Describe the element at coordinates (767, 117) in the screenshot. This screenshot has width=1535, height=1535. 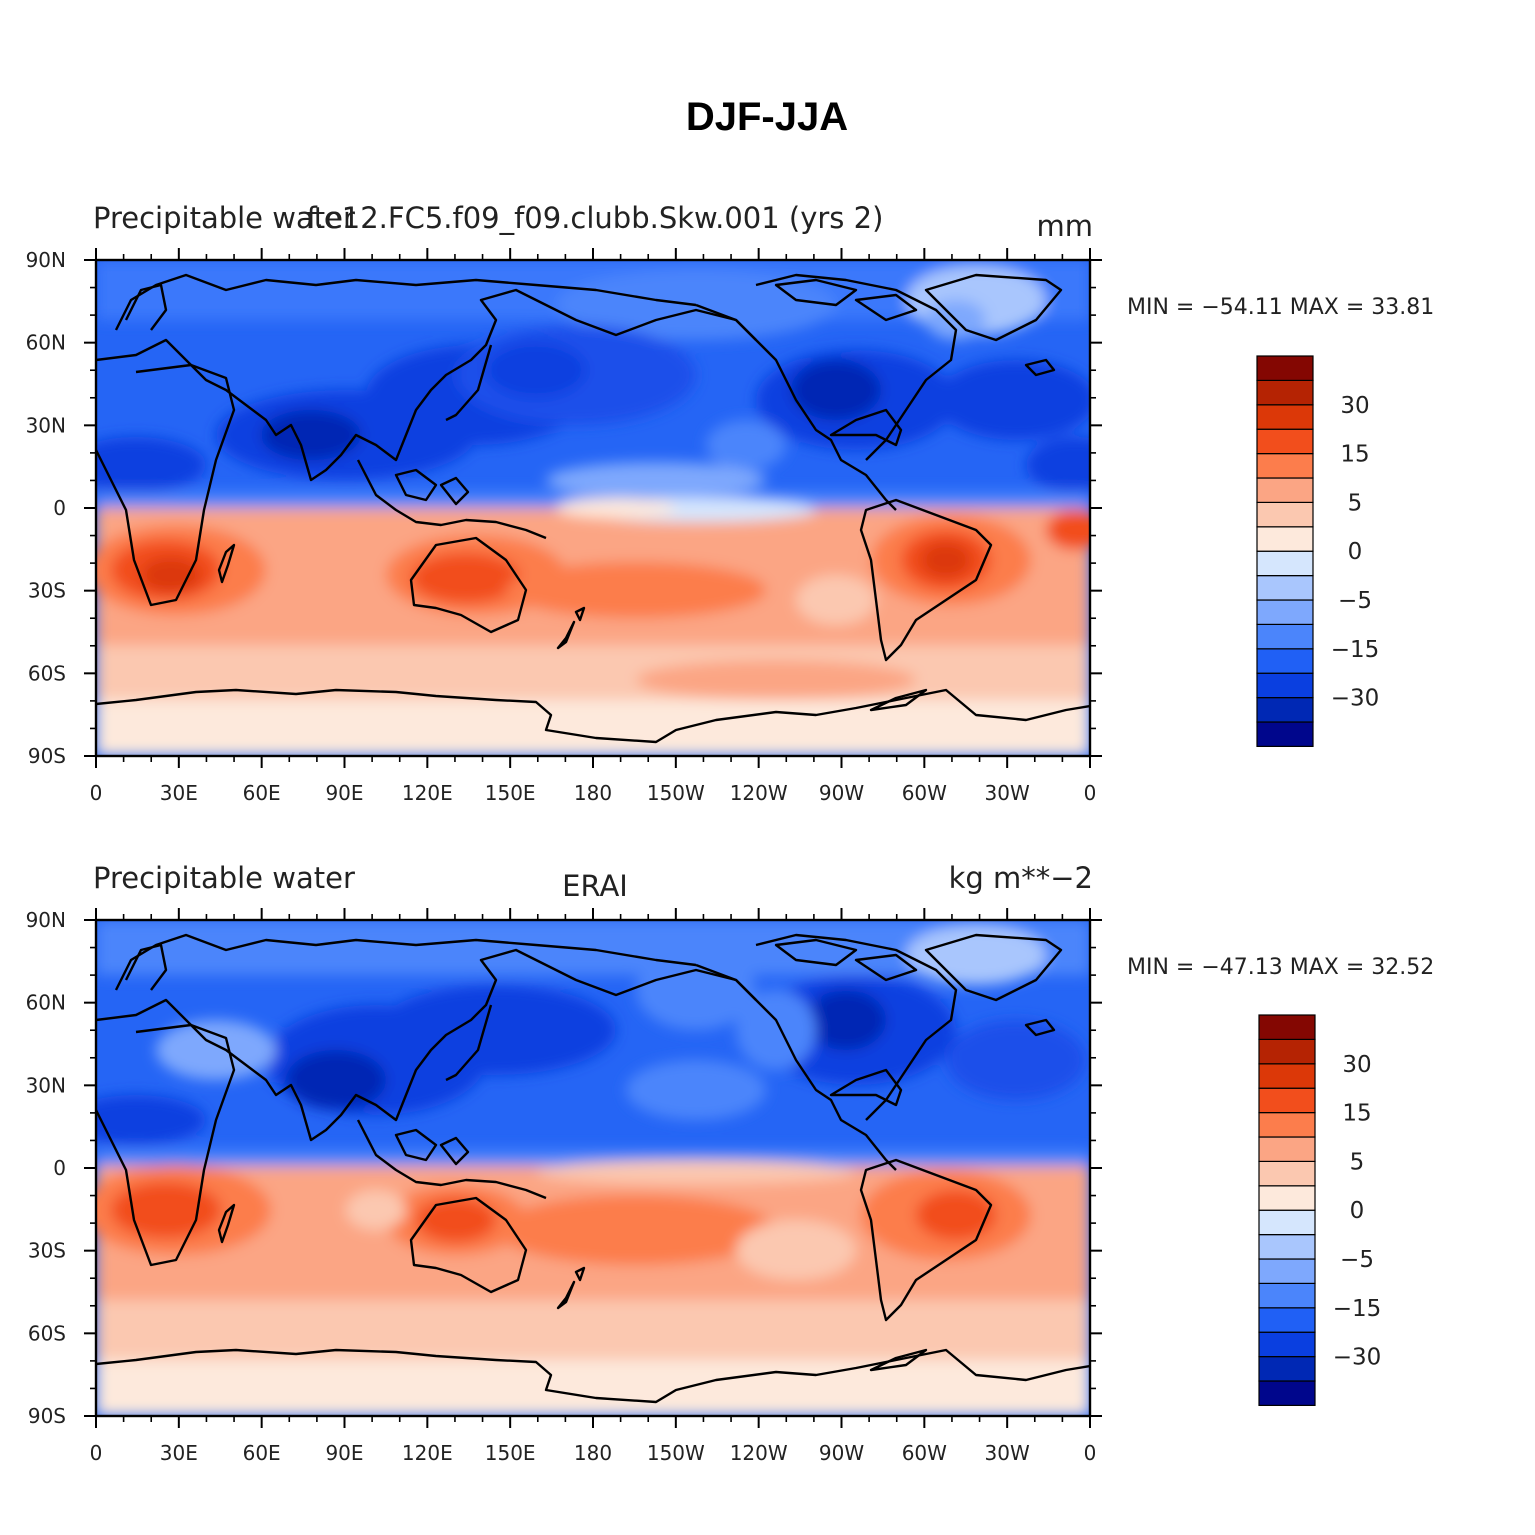
I see `figure-title: DJF-JJA` at that location.